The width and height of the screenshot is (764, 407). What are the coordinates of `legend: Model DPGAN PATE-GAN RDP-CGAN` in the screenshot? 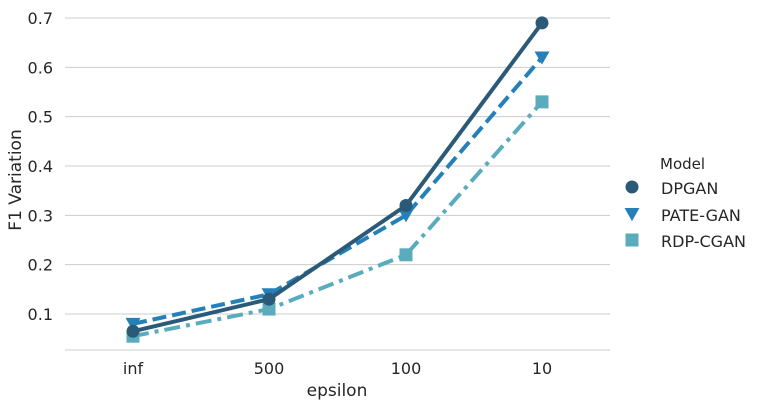 It's located at (685, 203).